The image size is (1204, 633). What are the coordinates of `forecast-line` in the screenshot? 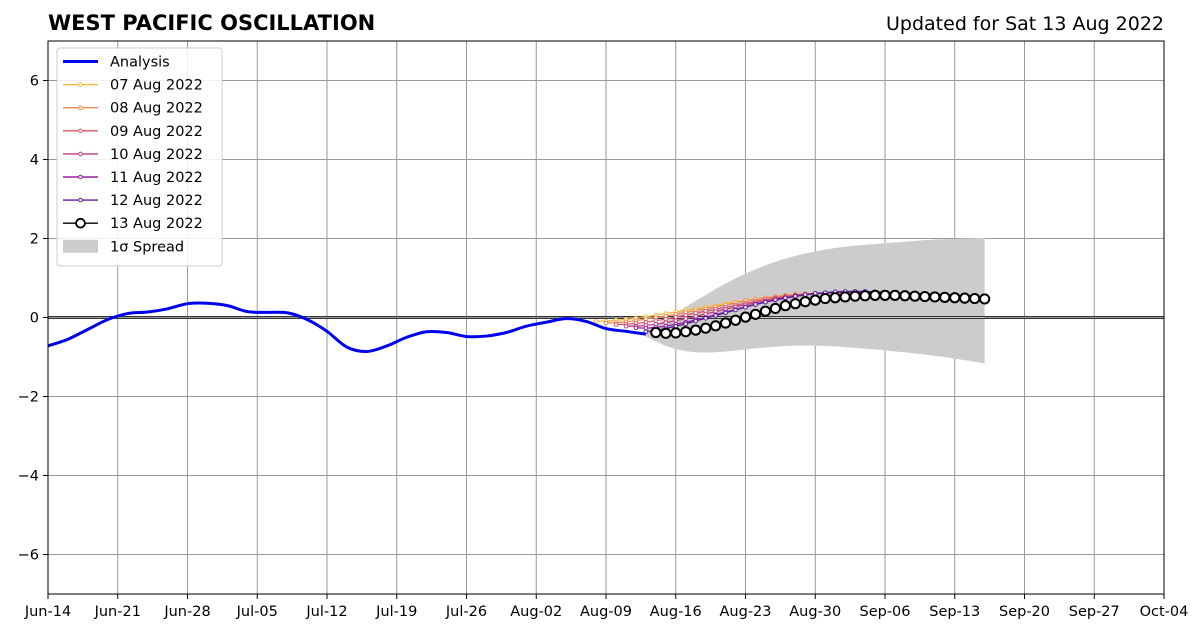 It's located at (810, 311).